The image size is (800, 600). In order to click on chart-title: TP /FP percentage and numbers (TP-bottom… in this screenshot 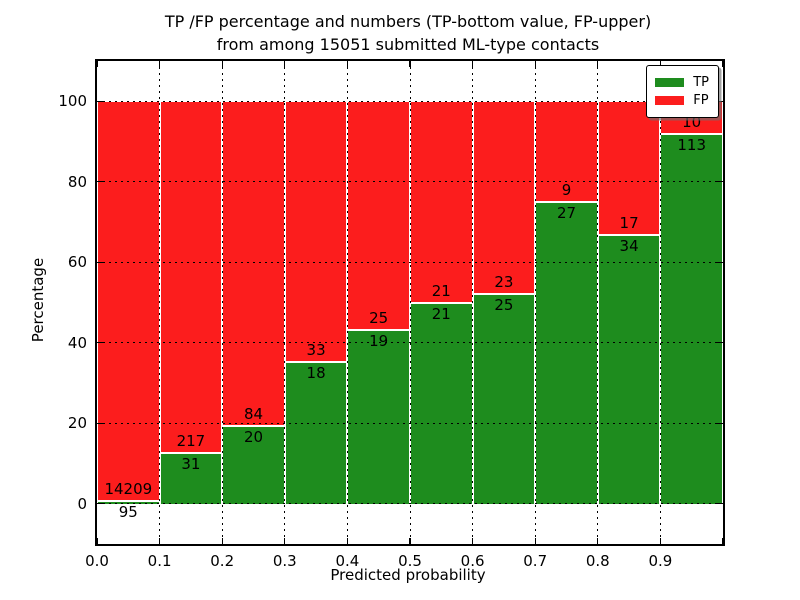, I will do `click(408, 33)`.